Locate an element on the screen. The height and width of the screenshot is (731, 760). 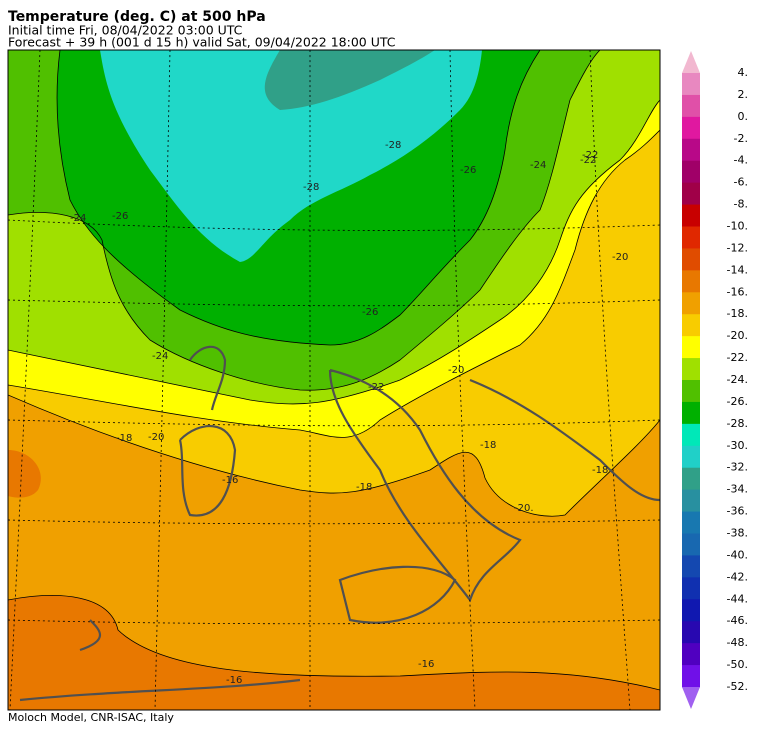
colorbar-label: -24. is located at coordinates (737, 379).